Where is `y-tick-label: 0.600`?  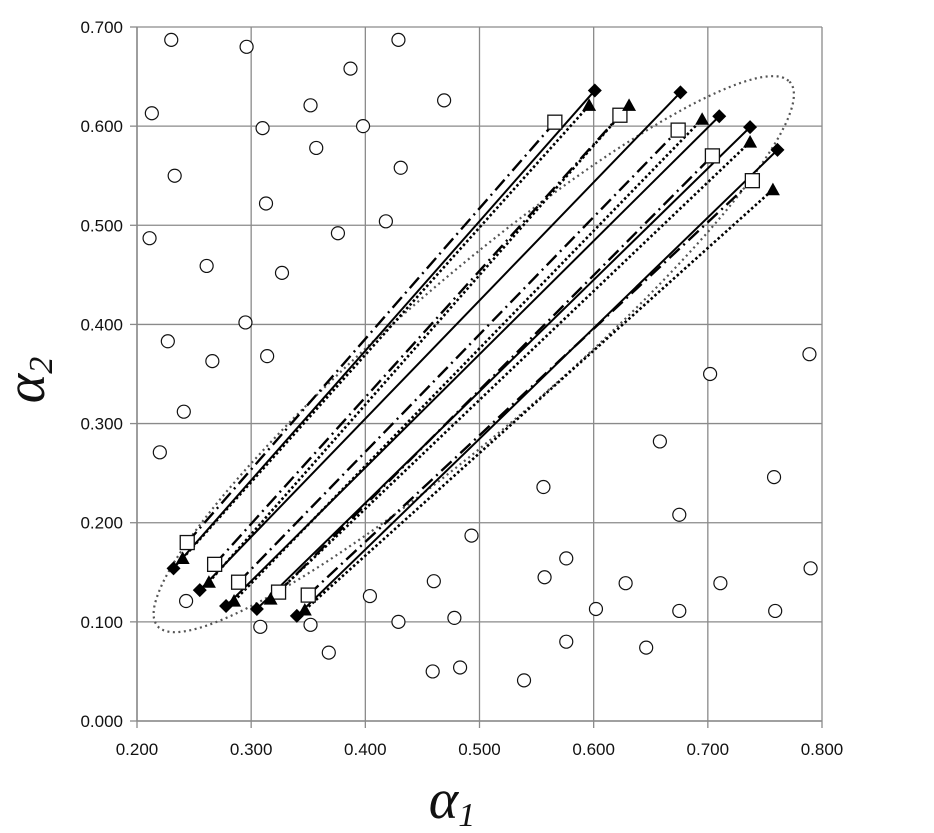
y-tick-label: 0.600 is located at coordinates (101, 126).